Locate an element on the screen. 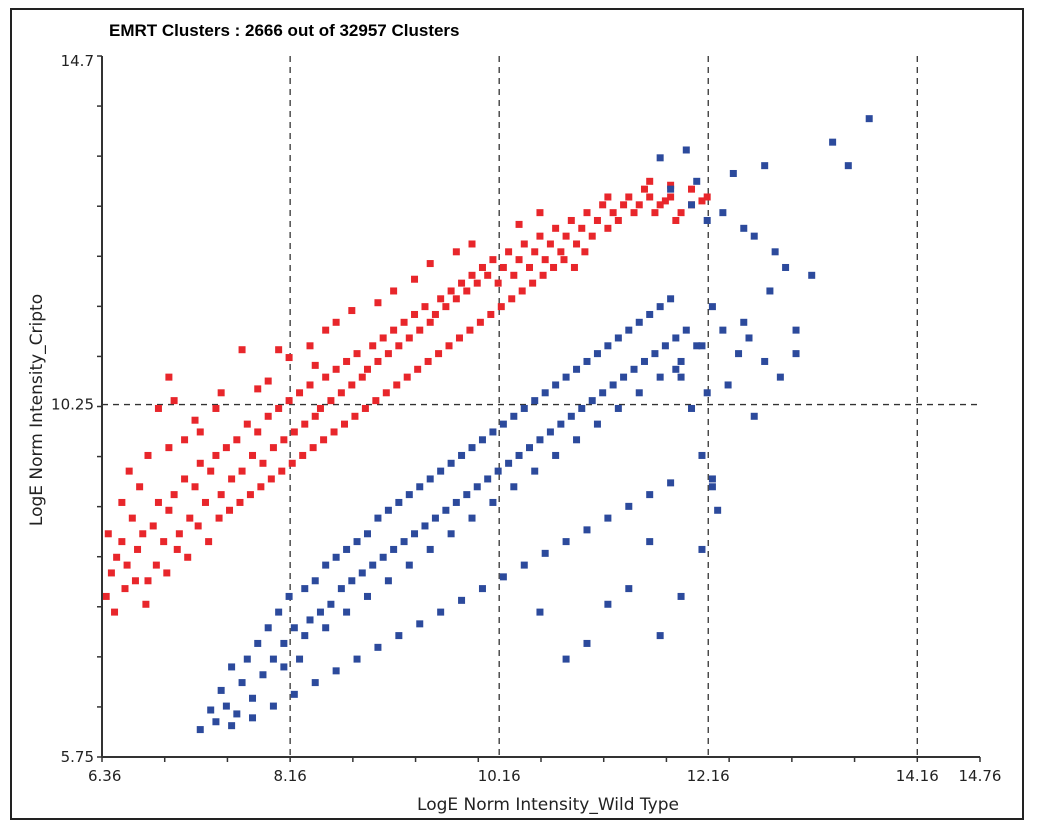 The height and width of the screenshot is (832, 1038). x-tick-label-1: 8.16 is located at coordinates (289, 776).